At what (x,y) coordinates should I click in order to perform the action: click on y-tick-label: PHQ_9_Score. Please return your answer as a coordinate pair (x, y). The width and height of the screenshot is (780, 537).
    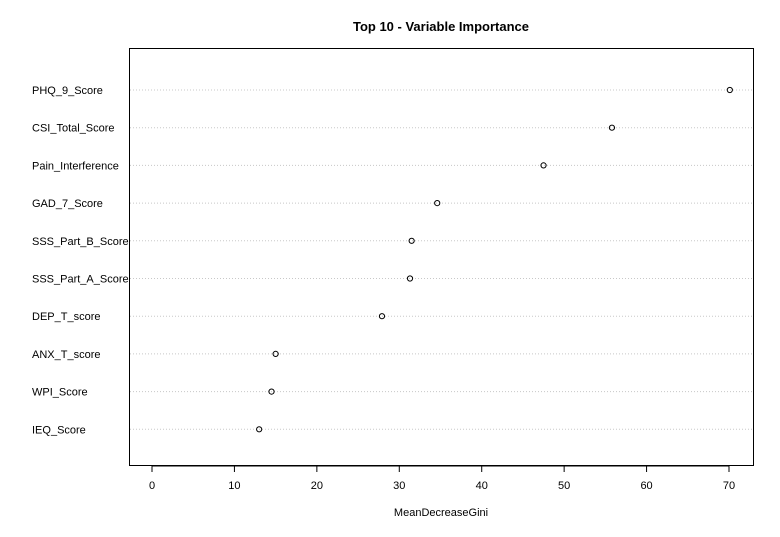
    Looking at the image, I should click on (67, 91).